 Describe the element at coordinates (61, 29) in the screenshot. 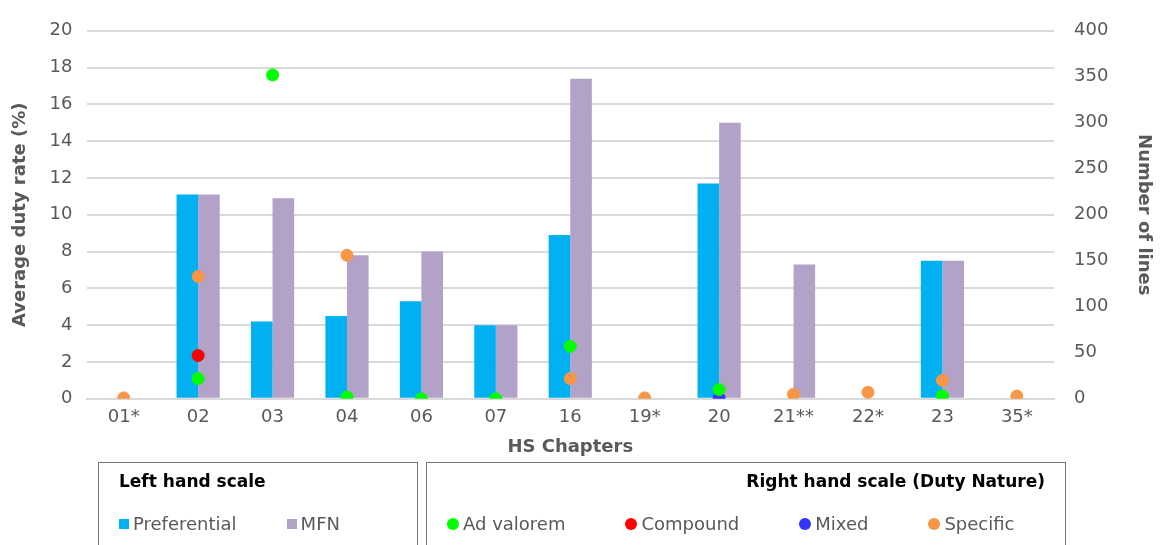

I see `y-tick-label: 20` at that location.